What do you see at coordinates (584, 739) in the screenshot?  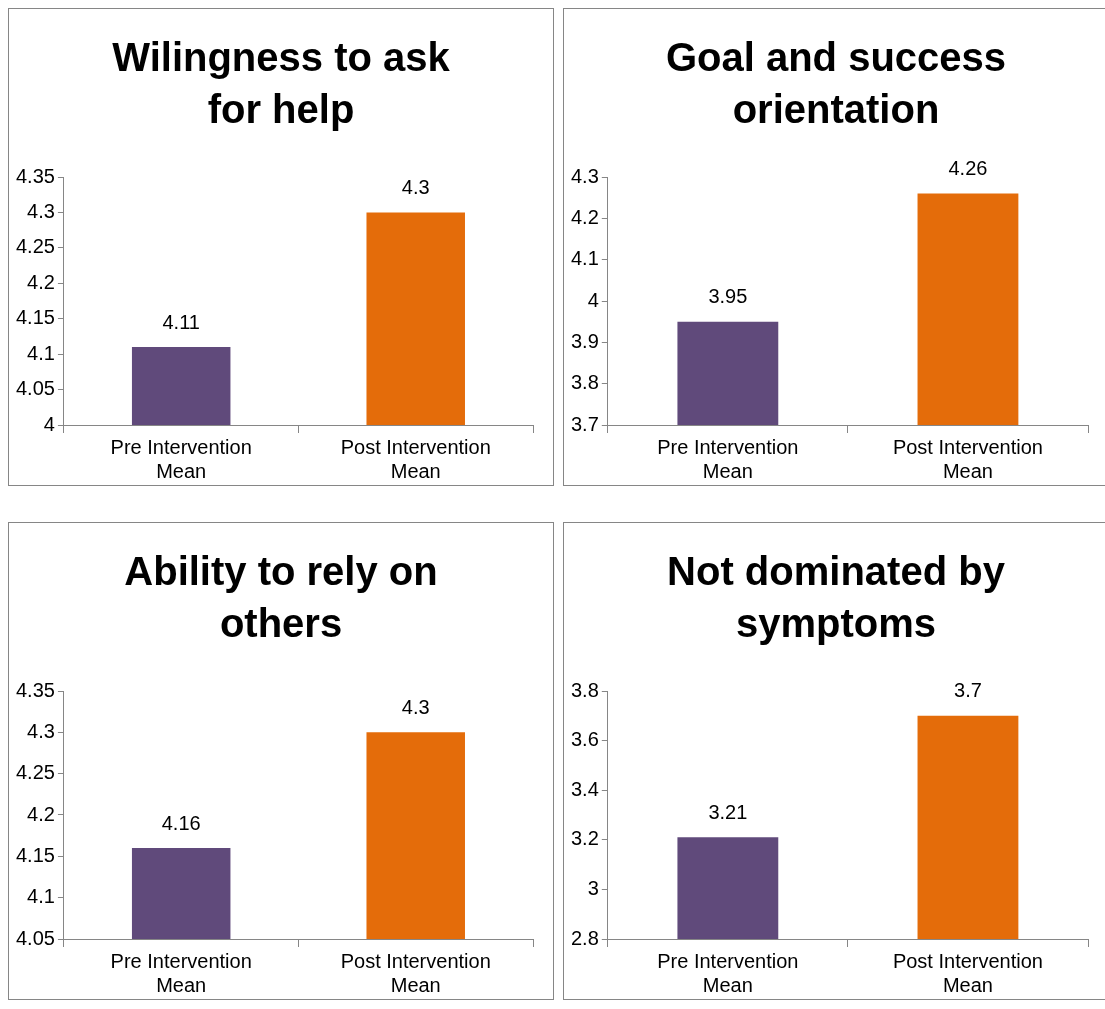 I see `y-tick-label: 3.6` at bounding box center [584, 739].